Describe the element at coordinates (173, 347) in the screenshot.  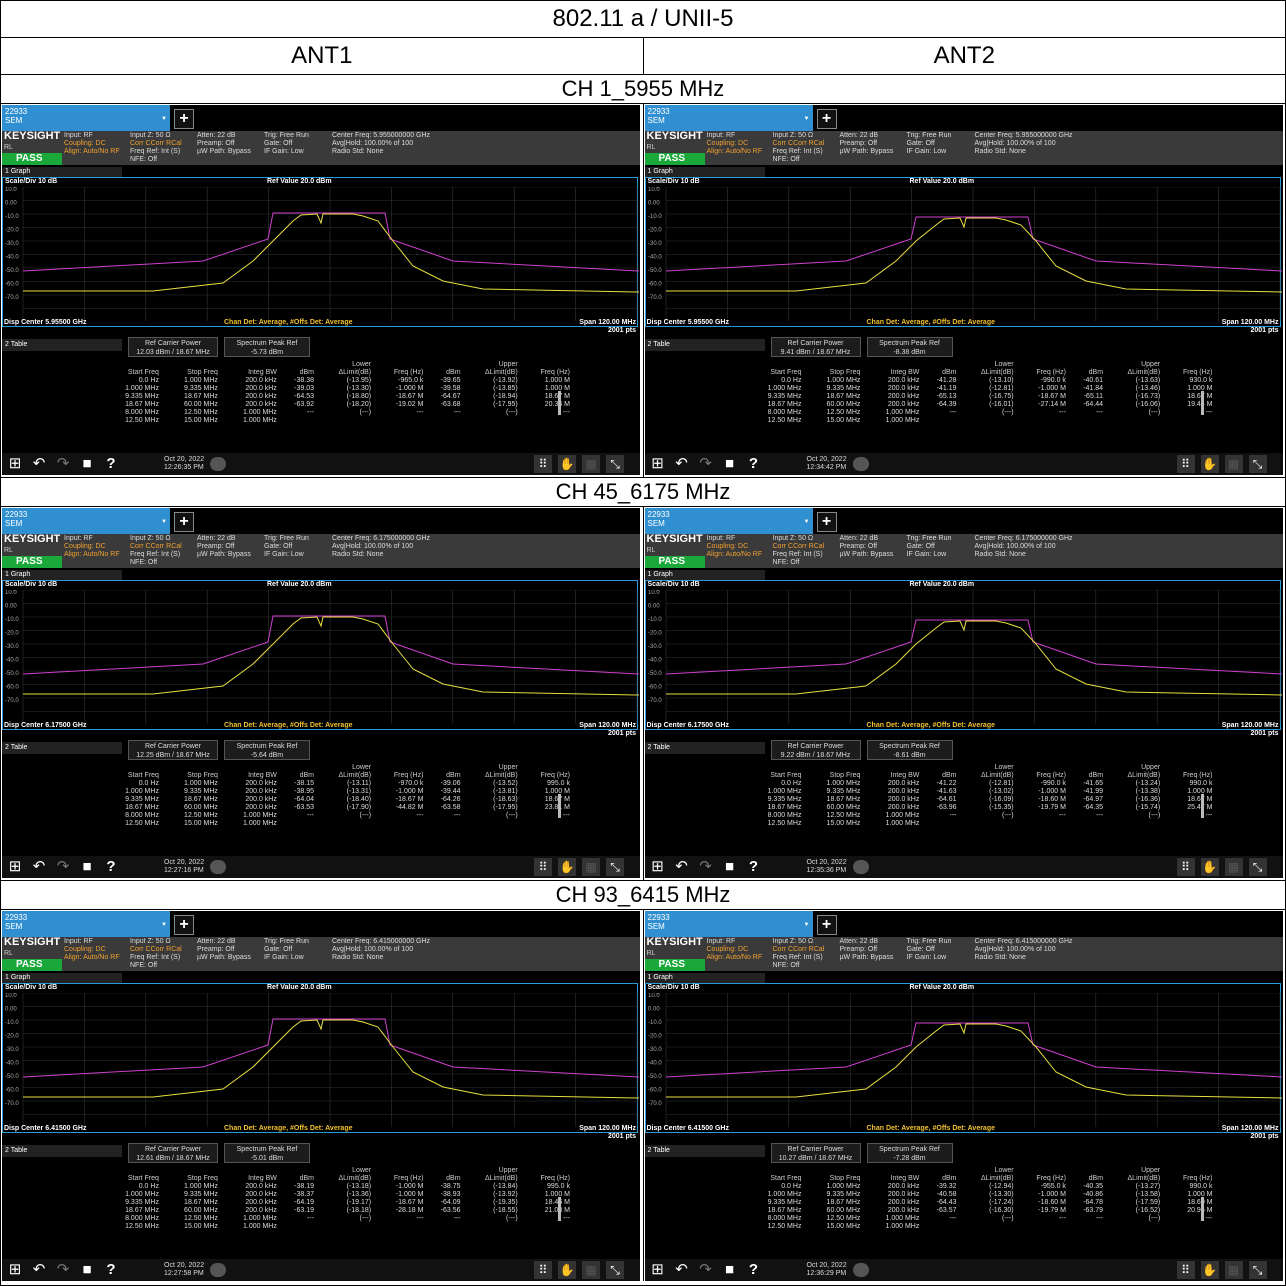
I see `ref-carrier-power-button: Ref Carrier Power 12.03 dBm / 18.67 MHz` at that location.